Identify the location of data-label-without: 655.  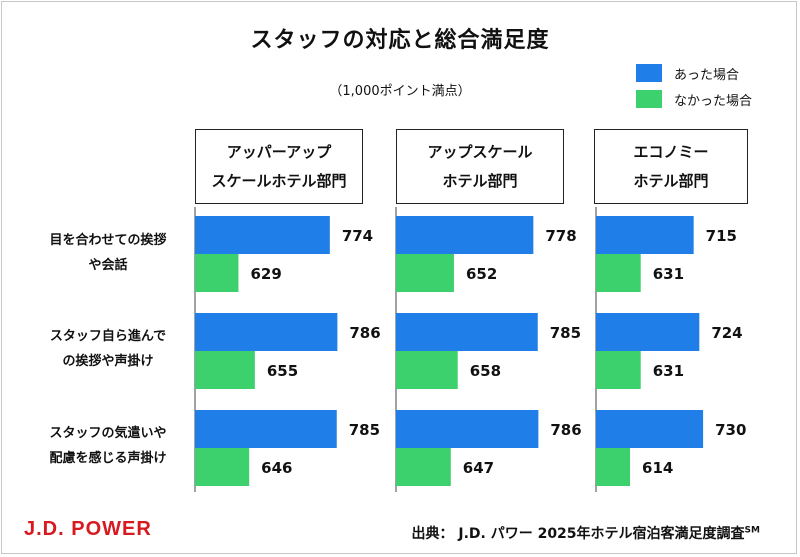
(282, 371).